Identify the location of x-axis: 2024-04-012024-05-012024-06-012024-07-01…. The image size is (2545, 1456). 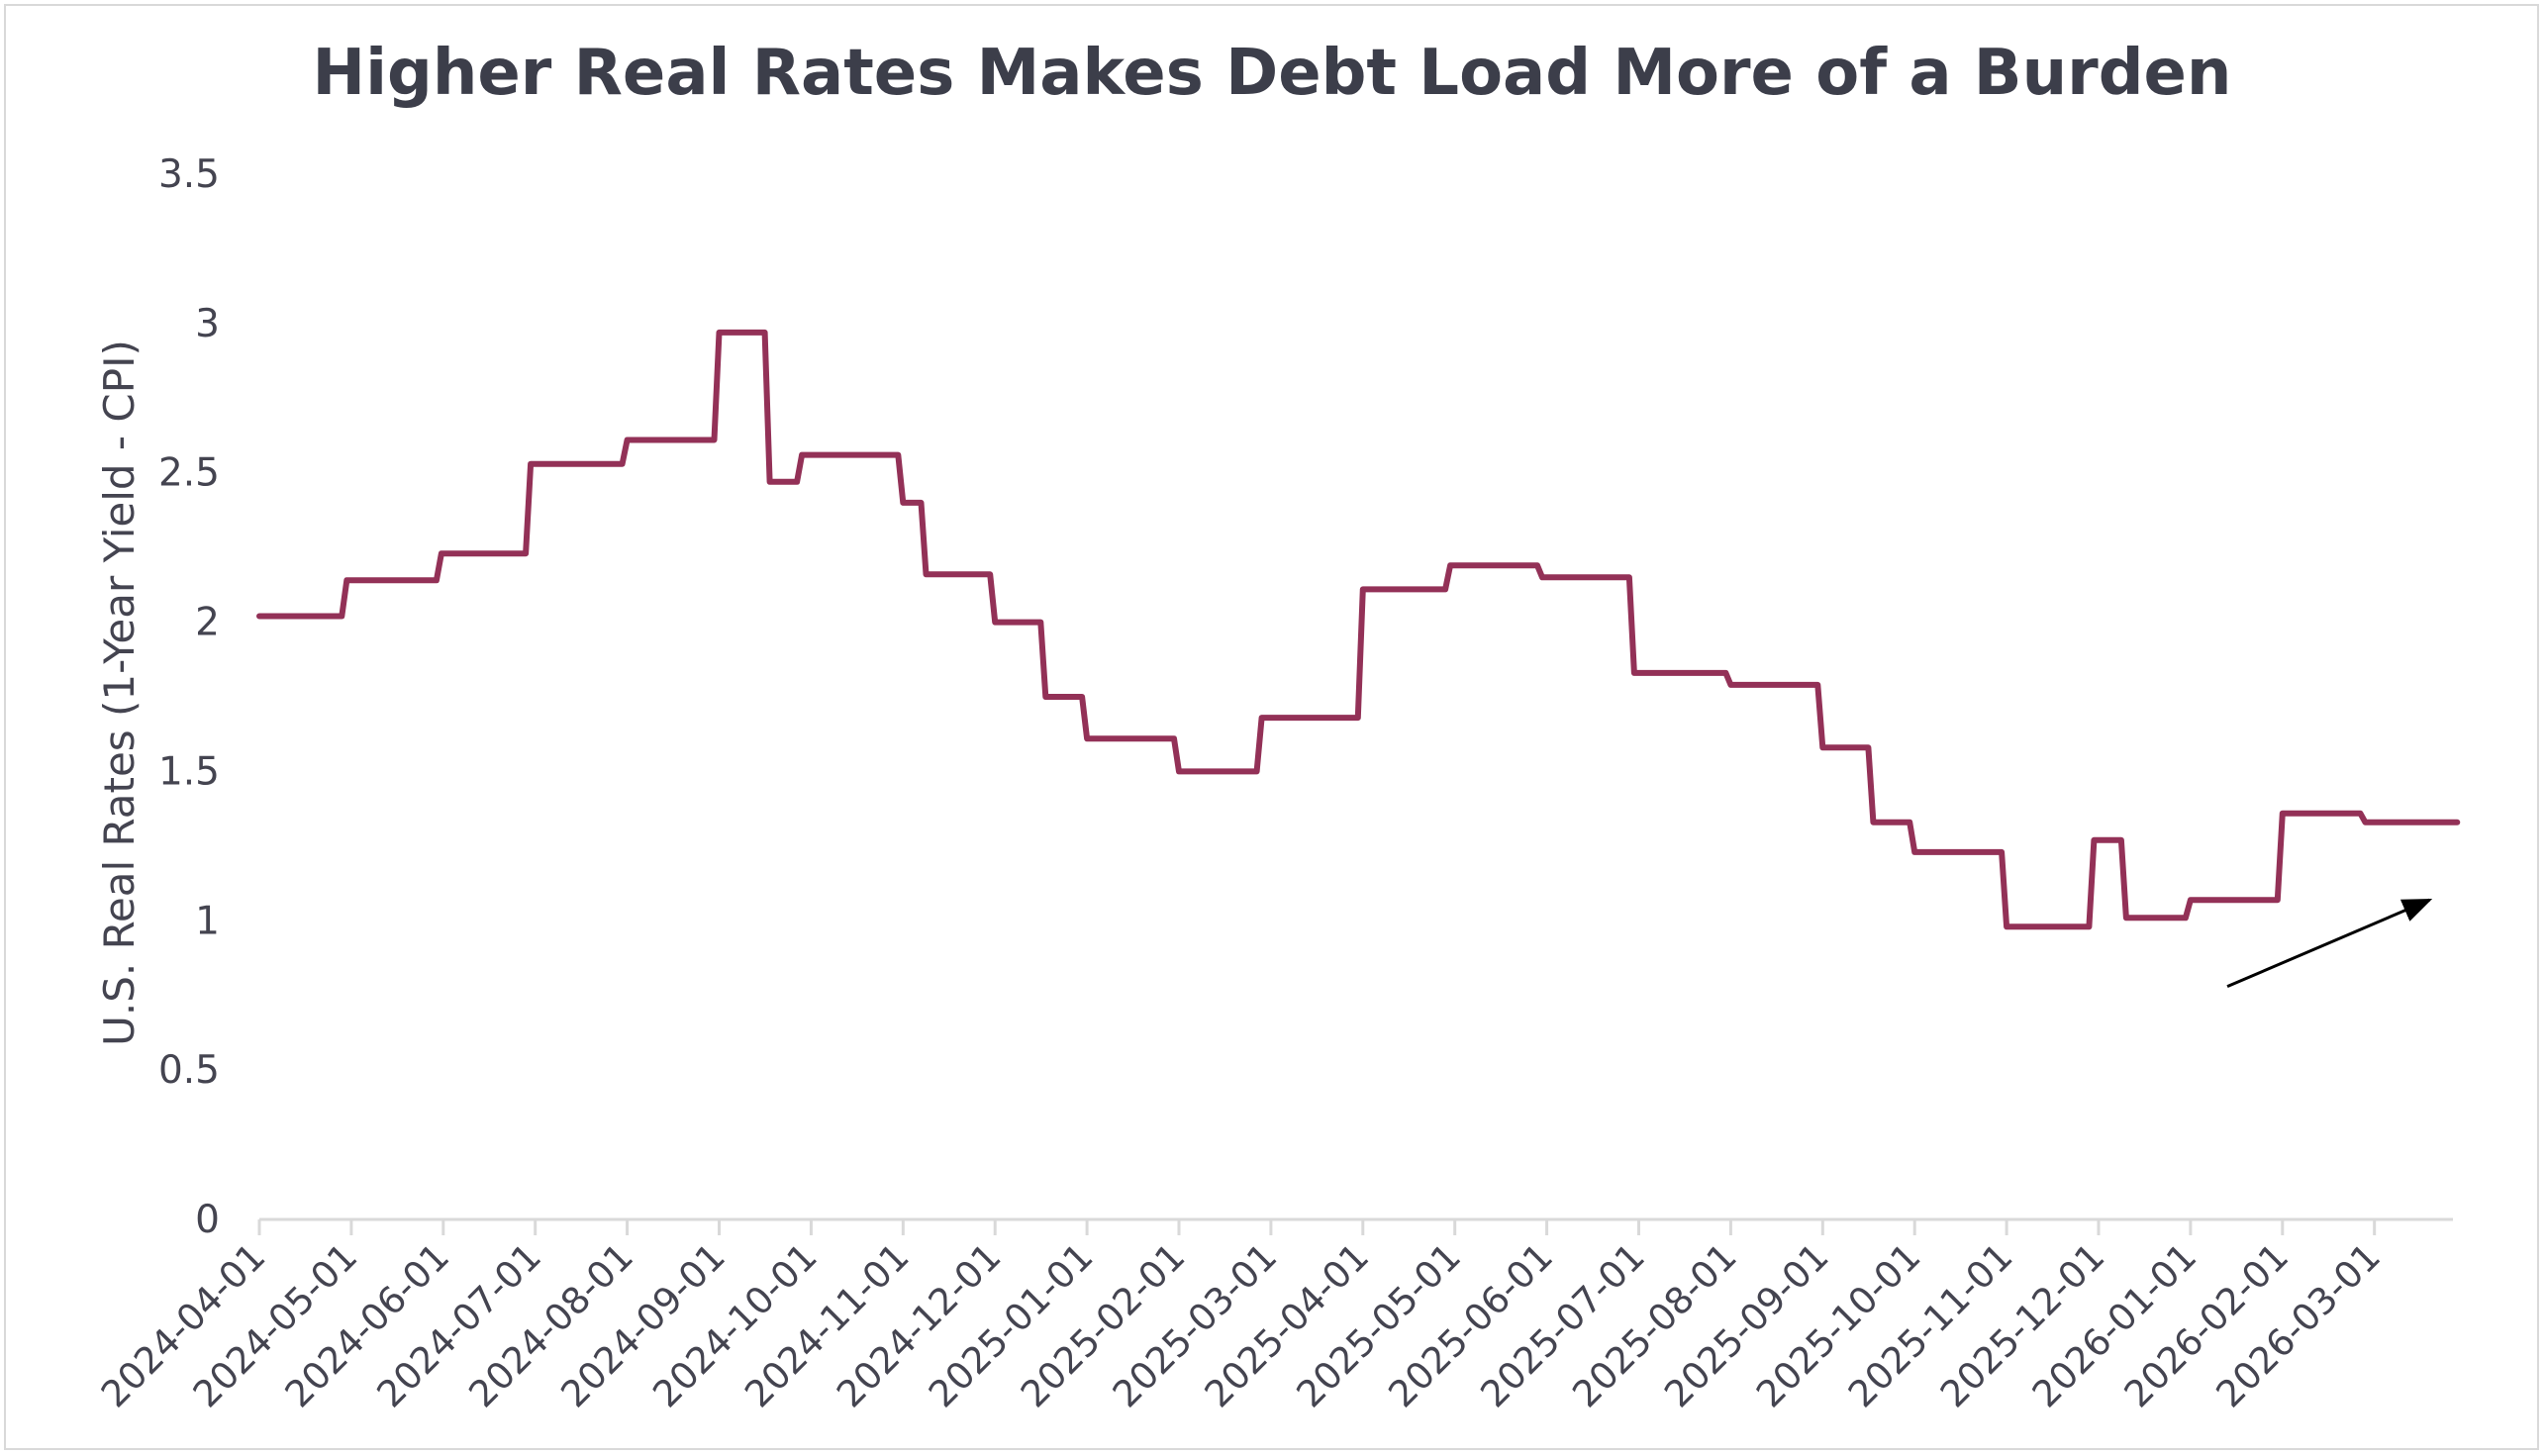
(1273, 1316).